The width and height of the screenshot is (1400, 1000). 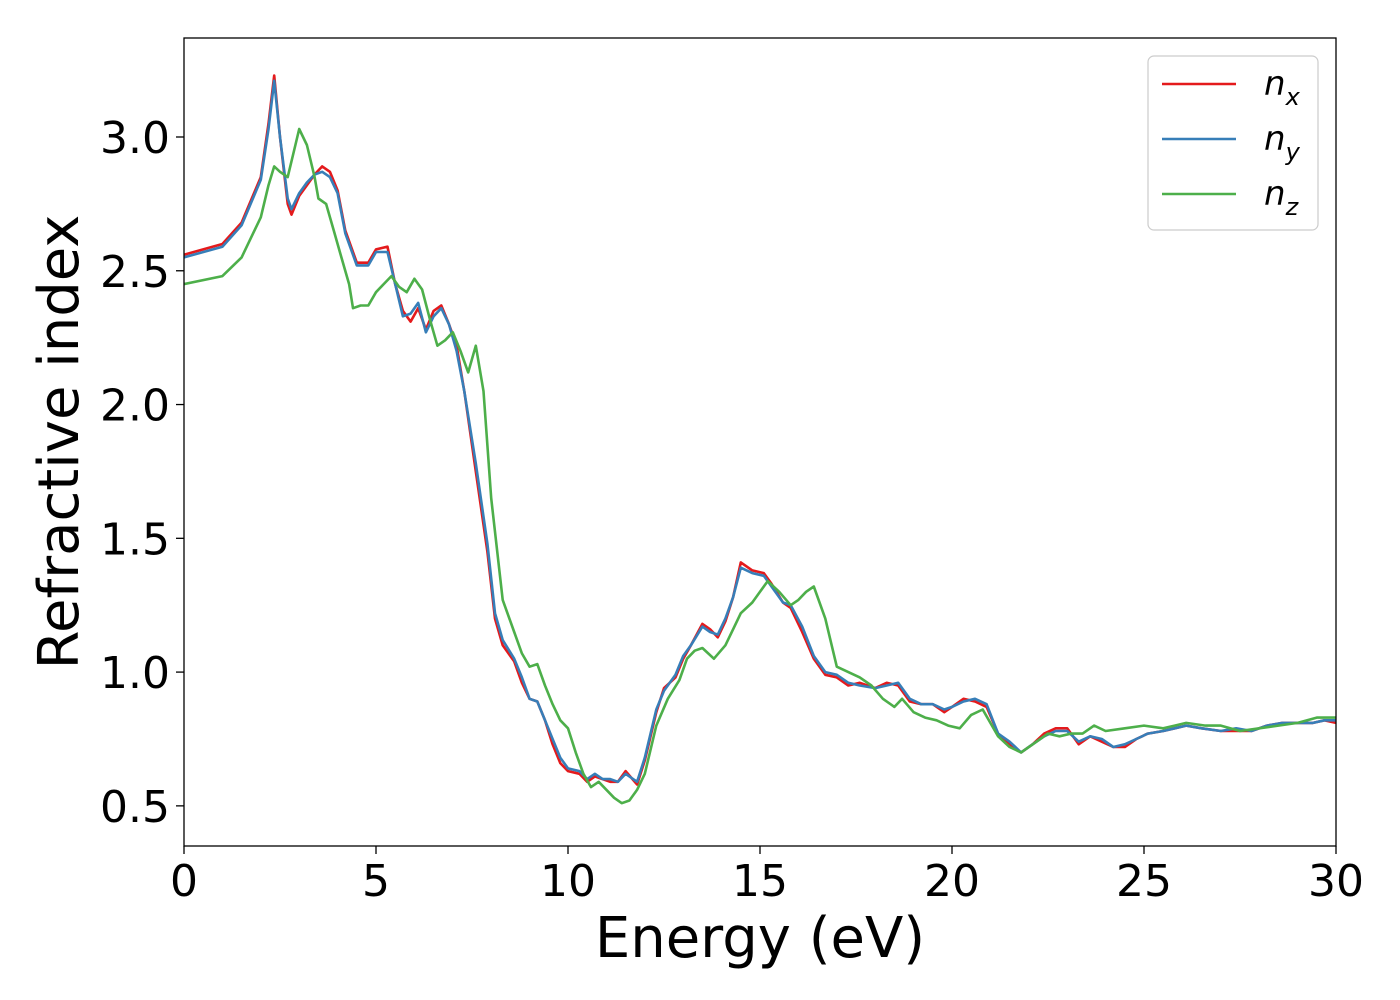 I want to click on legend-label-subscript: y, so click(x=1293, y=152).